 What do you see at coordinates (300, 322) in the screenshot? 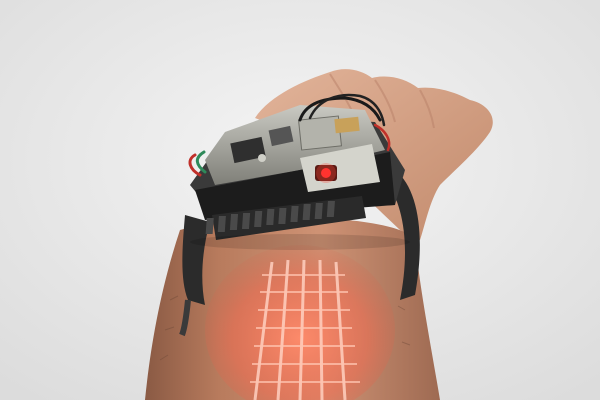
I see `projected-grid` at bounding box center [300, 322].